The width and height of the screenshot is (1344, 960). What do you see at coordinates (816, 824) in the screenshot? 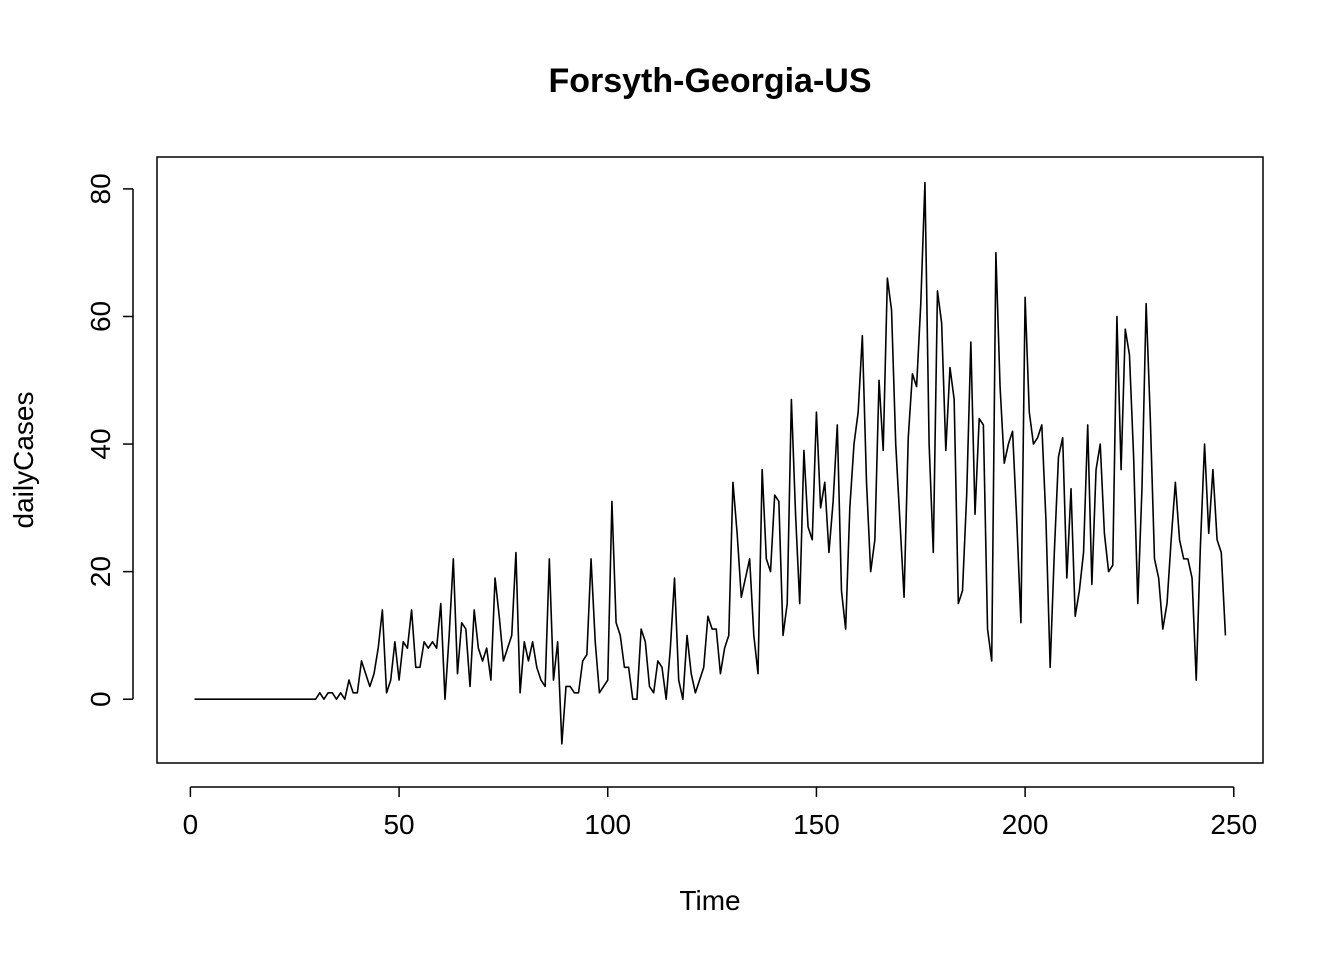
I see `x-tick-label: 150` at bounding box center [816, 824].